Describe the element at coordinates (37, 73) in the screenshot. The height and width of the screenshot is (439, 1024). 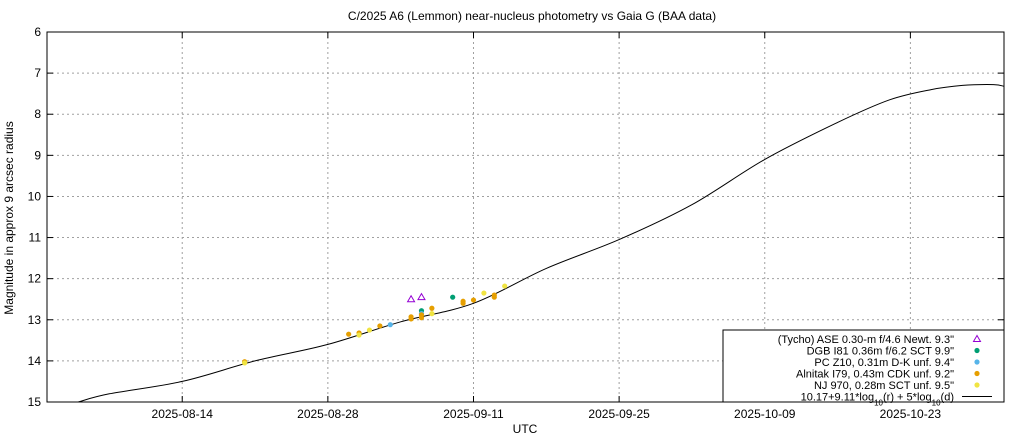
I see `y-tick-label: 7` at that location.